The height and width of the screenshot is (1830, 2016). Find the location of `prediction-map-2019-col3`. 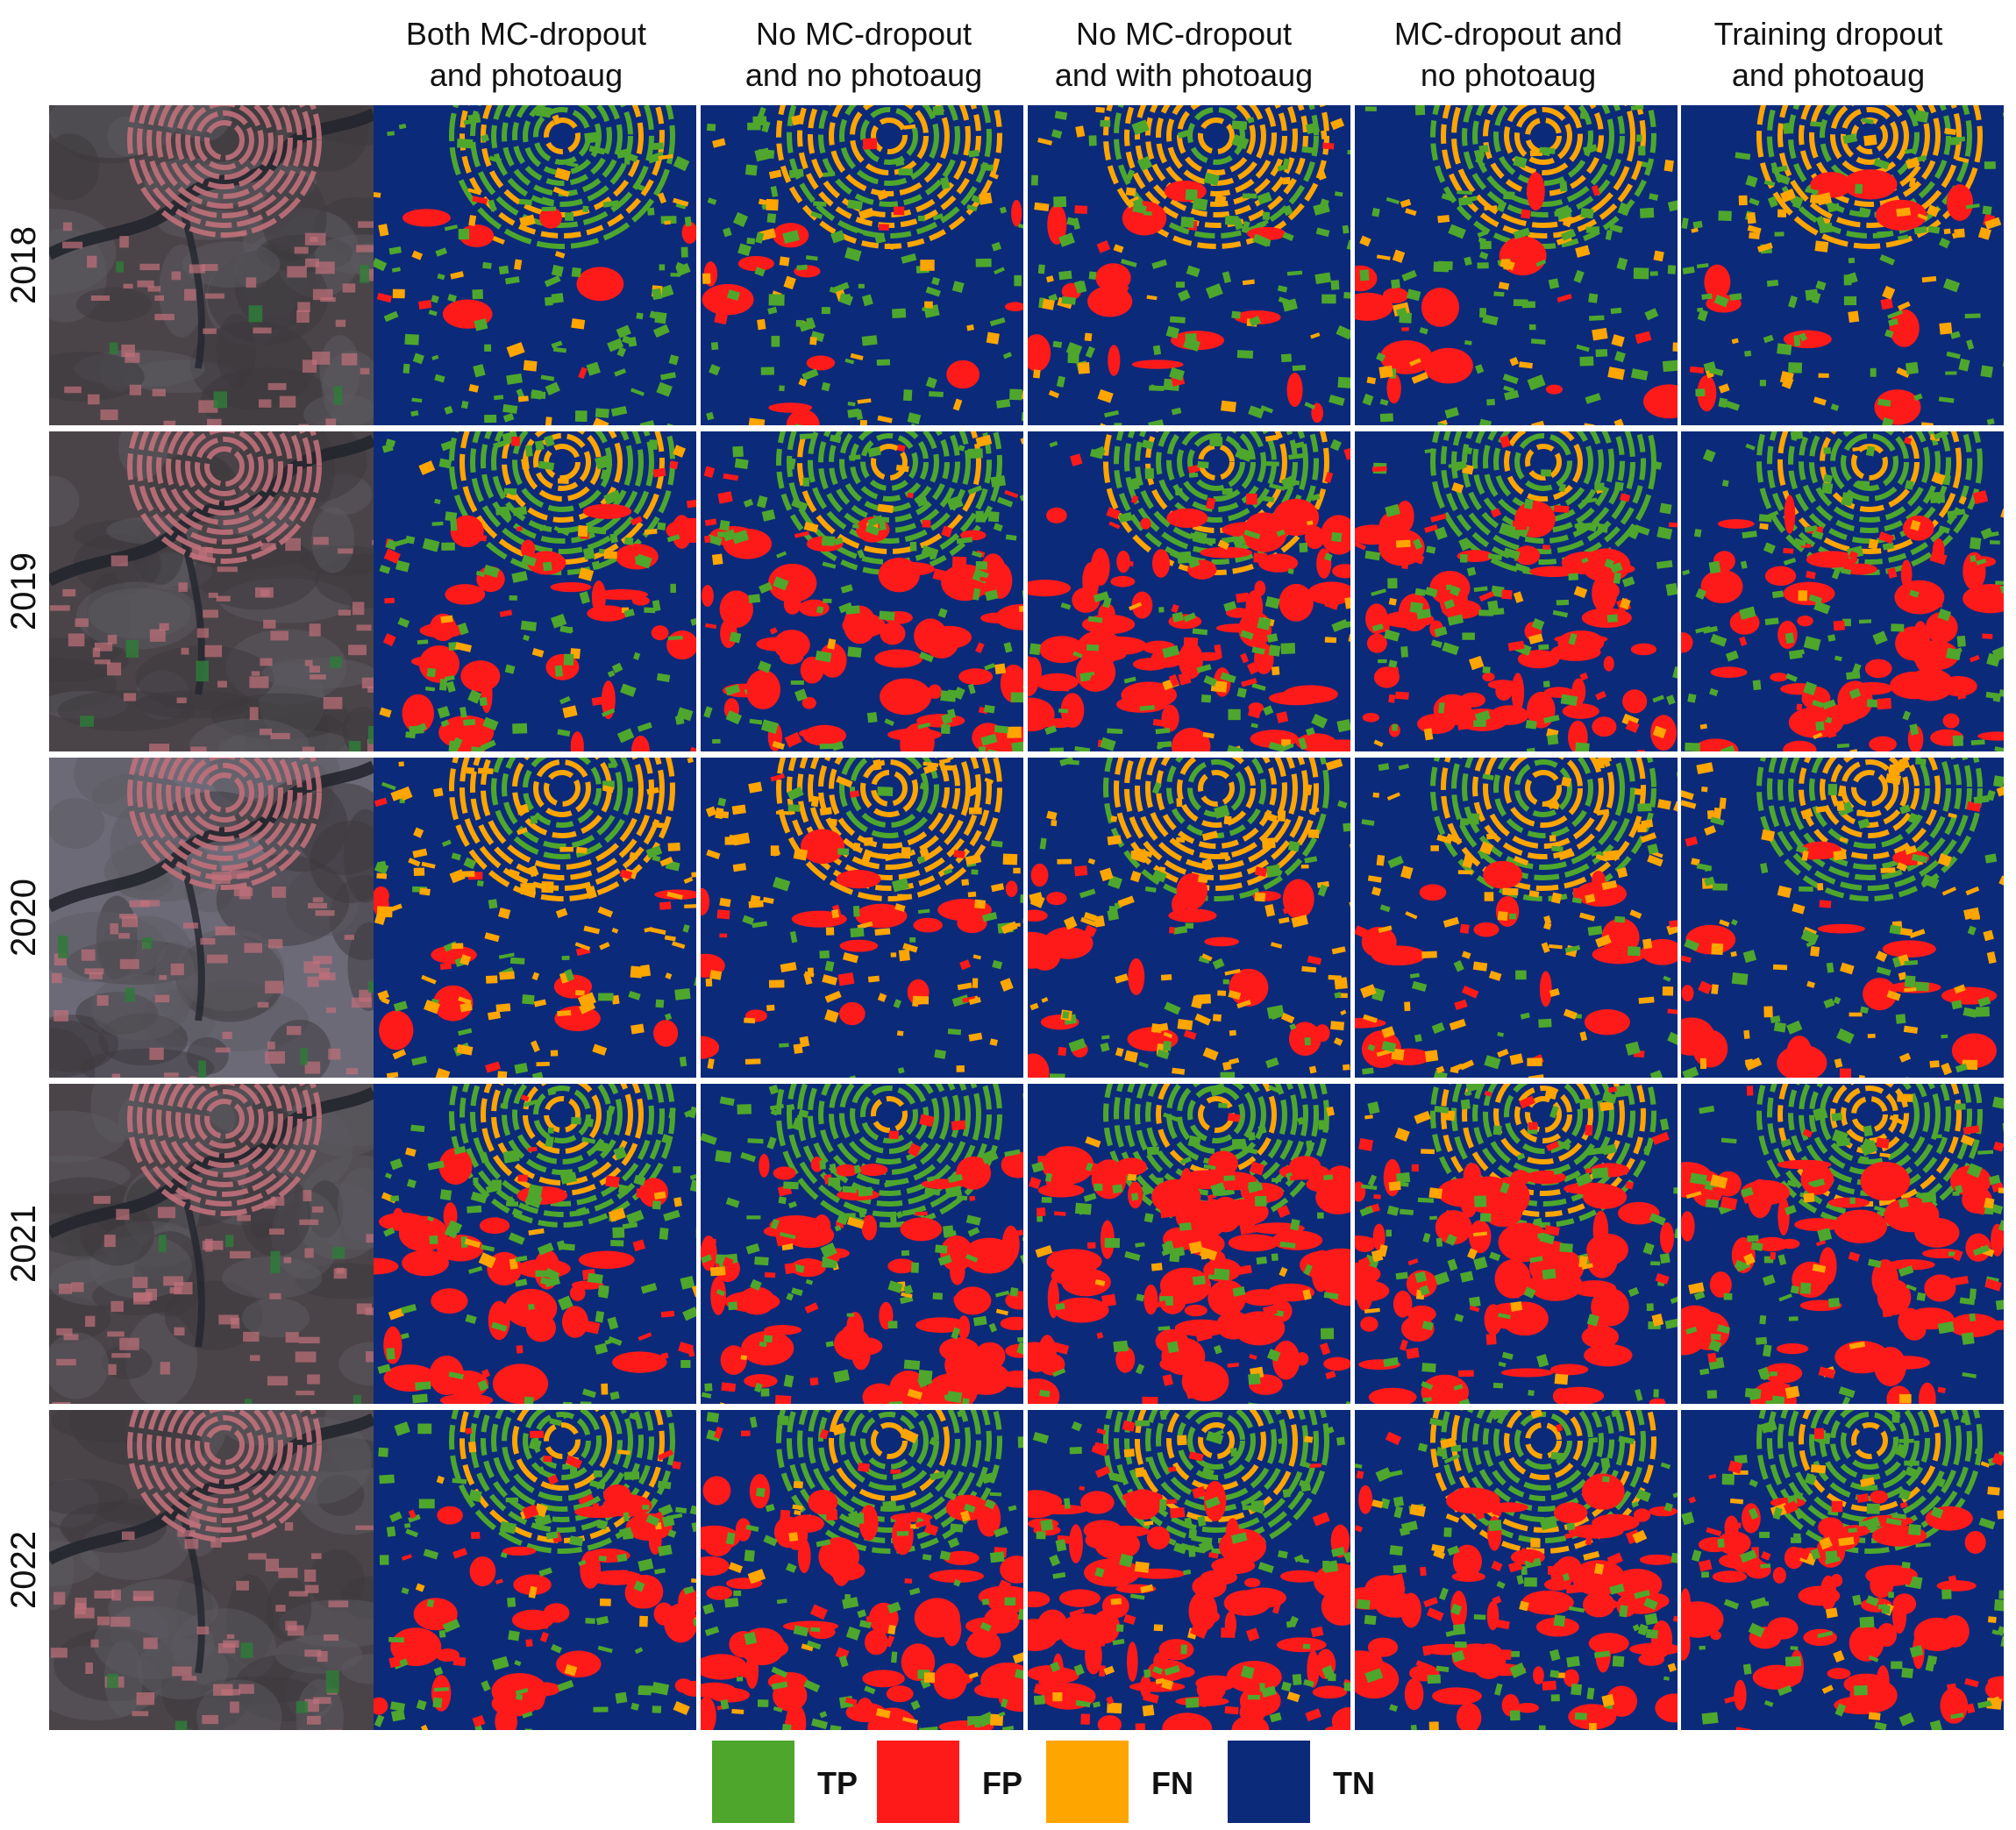

prediction-map-2019-col3 is located at coordinates (1189, 591).